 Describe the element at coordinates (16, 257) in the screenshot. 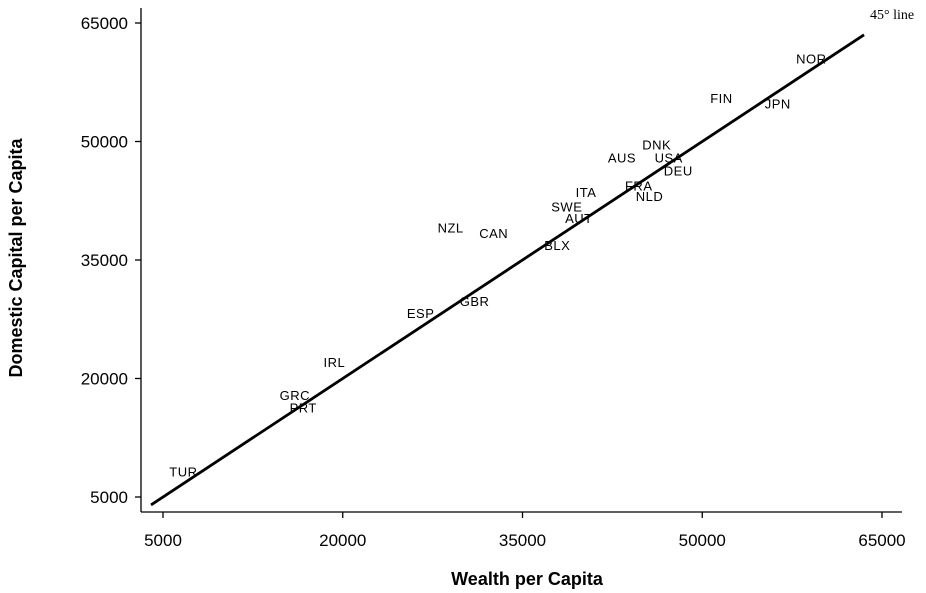

I see `y-axis-title: Domestic Capital per Capita` at that location.